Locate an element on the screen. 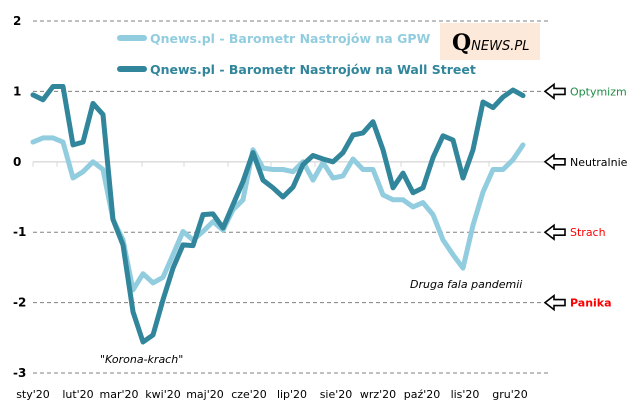  logo-q: Q is located at coordinates (461, 43).